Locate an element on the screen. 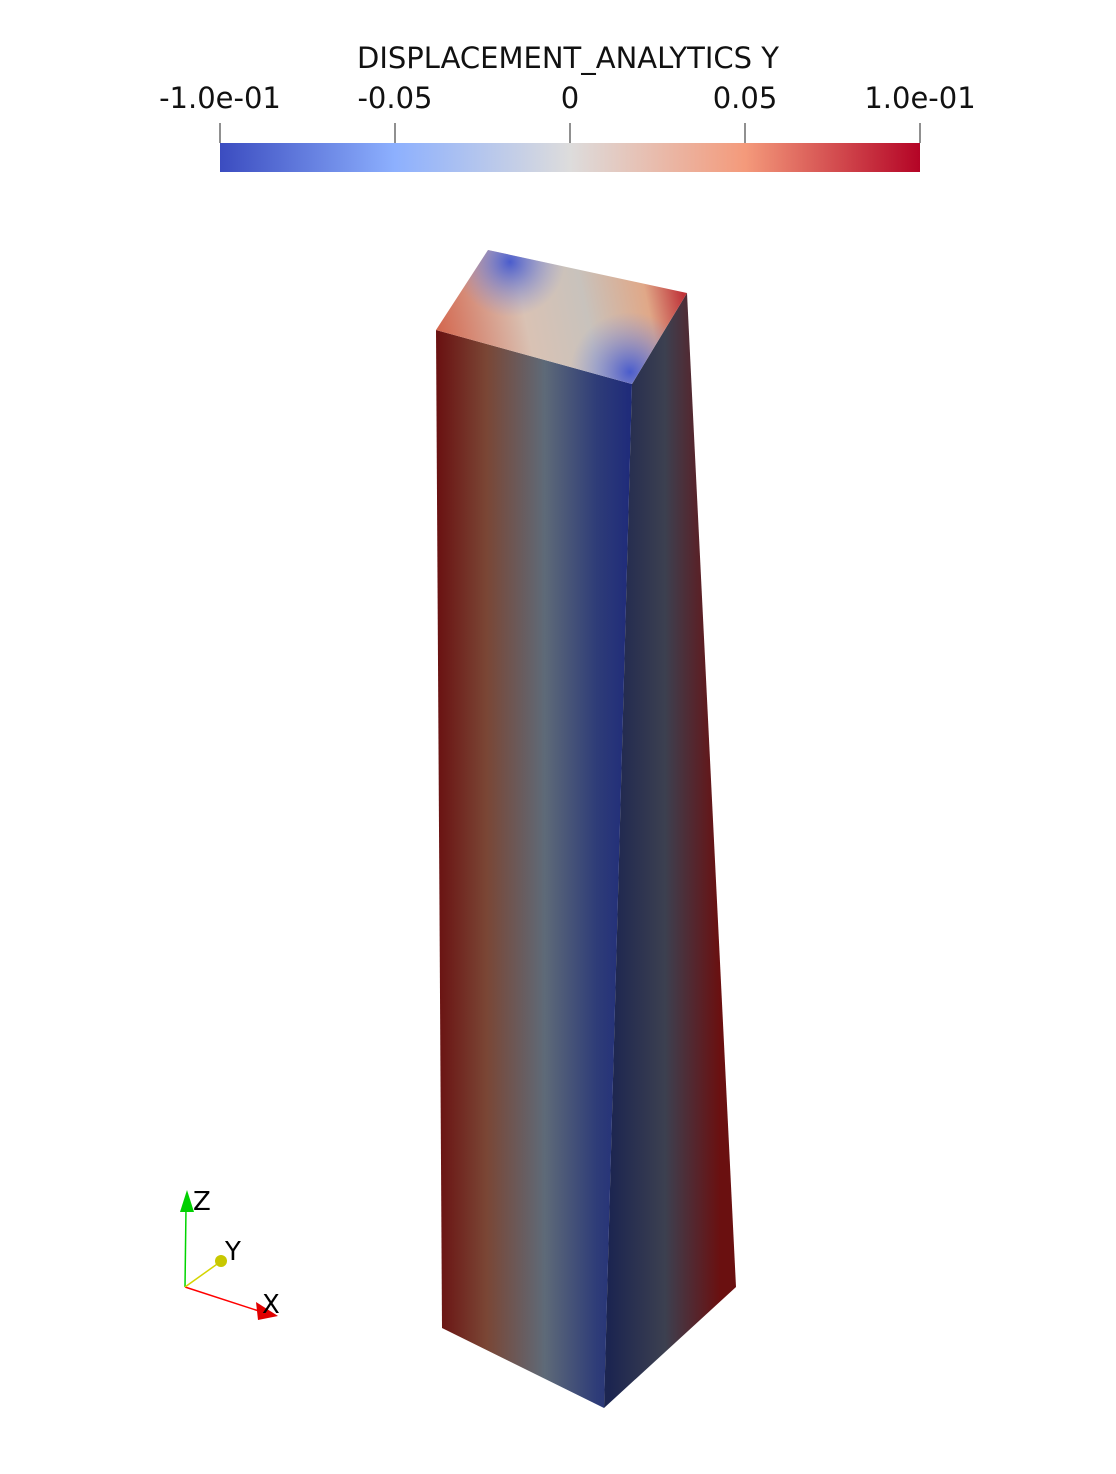 The height and width of the screenshot is (1474, 1116). orientation-axes: X Z Y is located at coordinates (230, 1253).